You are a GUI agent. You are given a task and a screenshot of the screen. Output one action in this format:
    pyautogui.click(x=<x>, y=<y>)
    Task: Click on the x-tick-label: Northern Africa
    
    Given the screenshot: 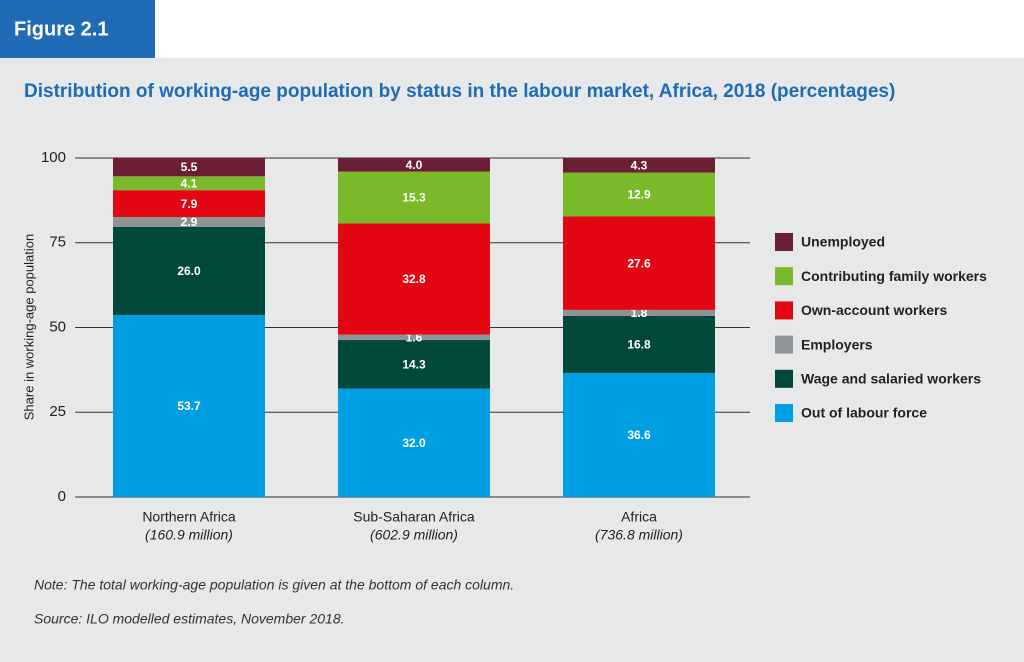 What is the action you would take?
    pyautogui.click(x=189, y=517)
    